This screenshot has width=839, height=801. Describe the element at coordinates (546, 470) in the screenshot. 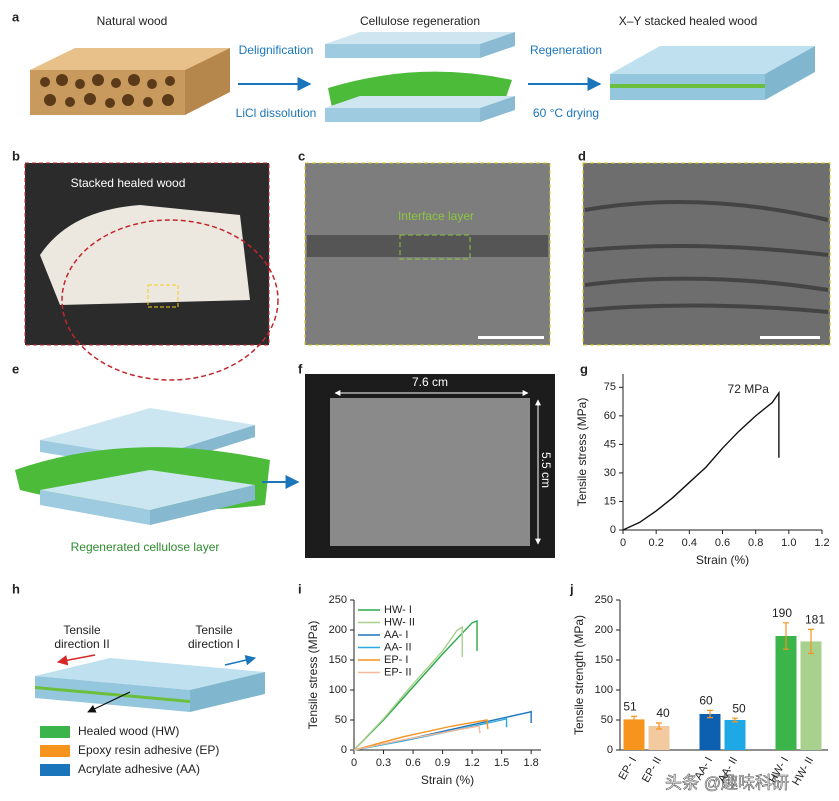

I see `dimension-label: 5.5 cm` at that location.